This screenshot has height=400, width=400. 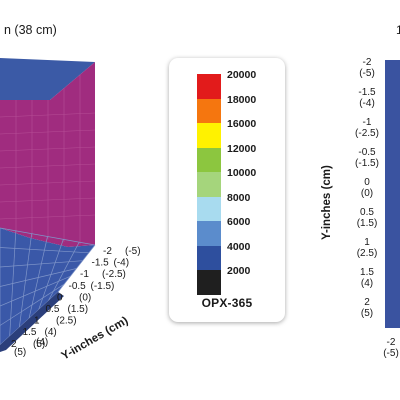 I want to click on map-y-tick-inch: -1, so click(x=367, y=122).